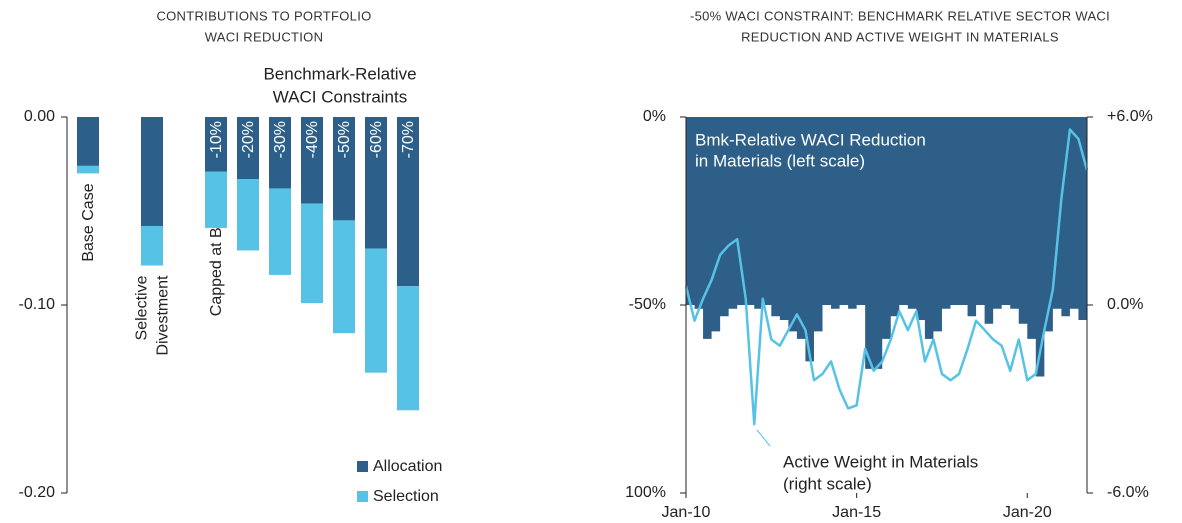 Image resolution: width=1182 pixels, height=523 pixels. Describe the element at coordinates (408, 139) in the screenshot. I see `category-label: -70%` at that location.